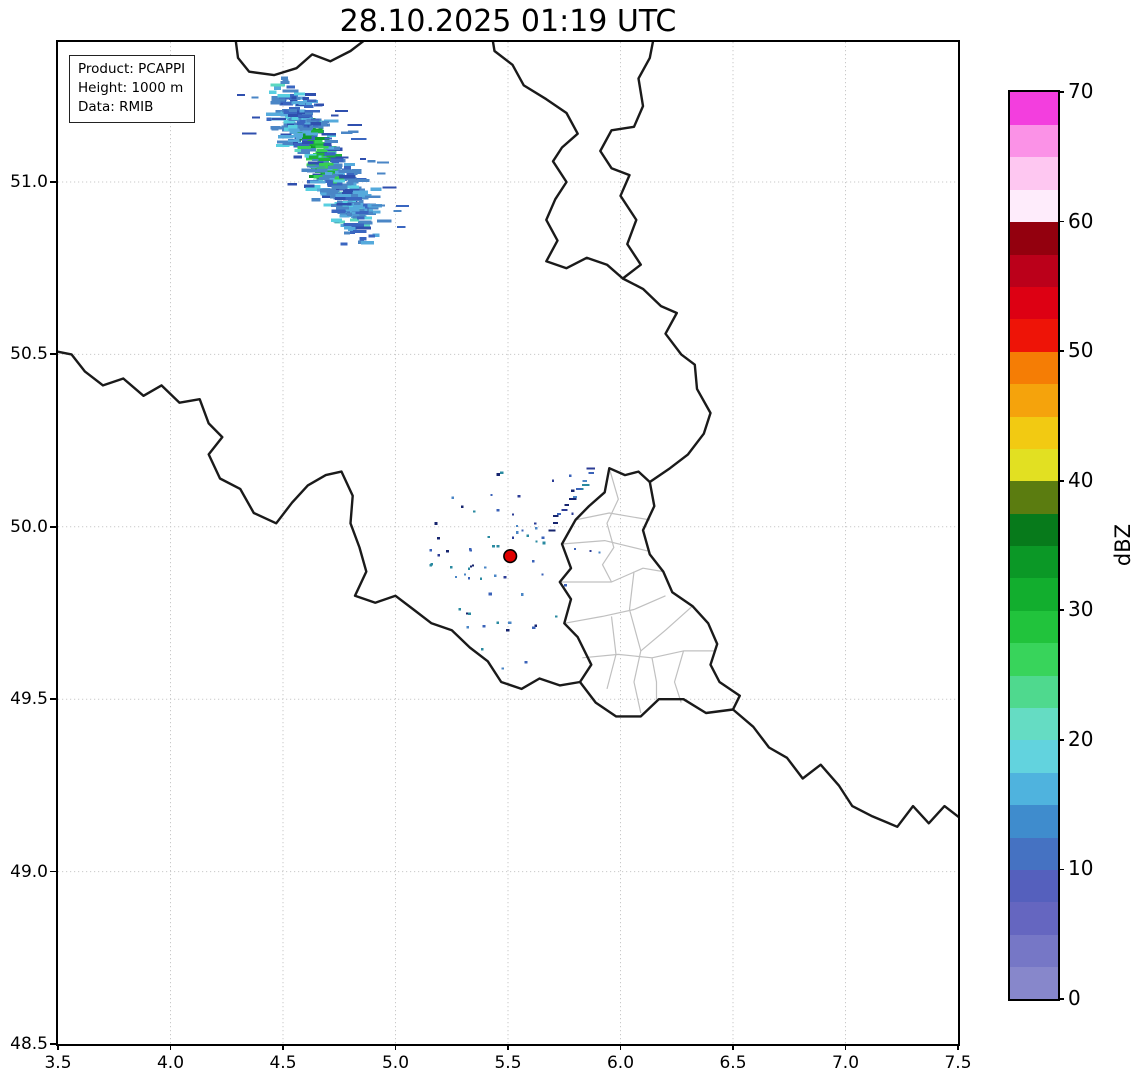  I want to click on y-tick-label: 48.5, so click(29, 1044).